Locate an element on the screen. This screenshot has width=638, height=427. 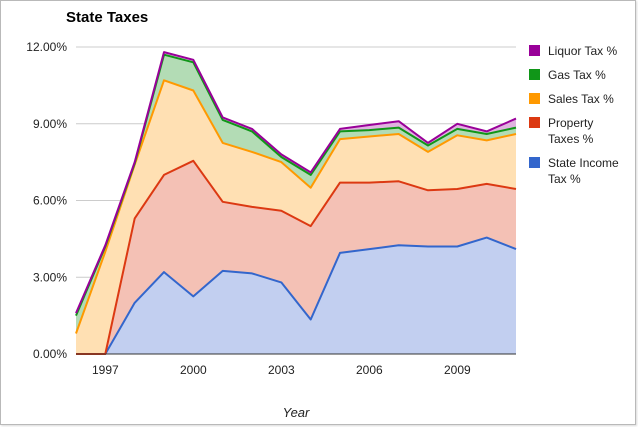
legend-label: State Income is located at coordinates (583, 163).